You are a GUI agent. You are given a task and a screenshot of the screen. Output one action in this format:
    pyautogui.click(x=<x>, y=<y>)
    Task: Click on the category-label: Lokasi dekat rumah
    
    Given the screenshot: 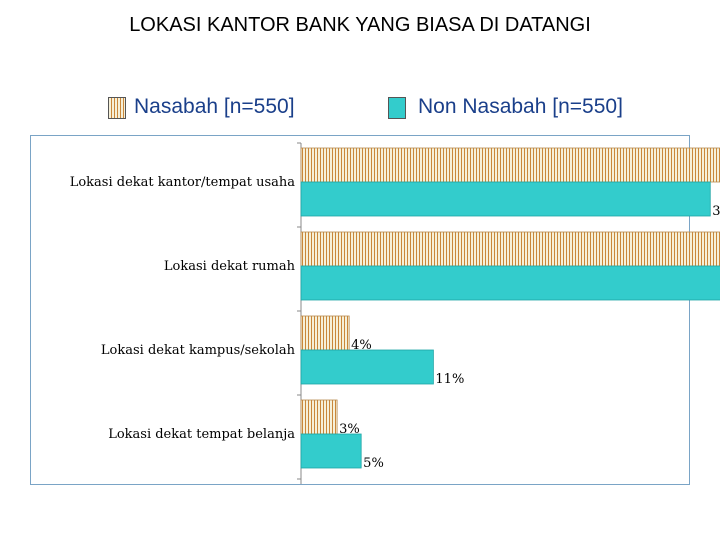 What is the action you would take?
    pyautogui.click(x=230, y=266)
    